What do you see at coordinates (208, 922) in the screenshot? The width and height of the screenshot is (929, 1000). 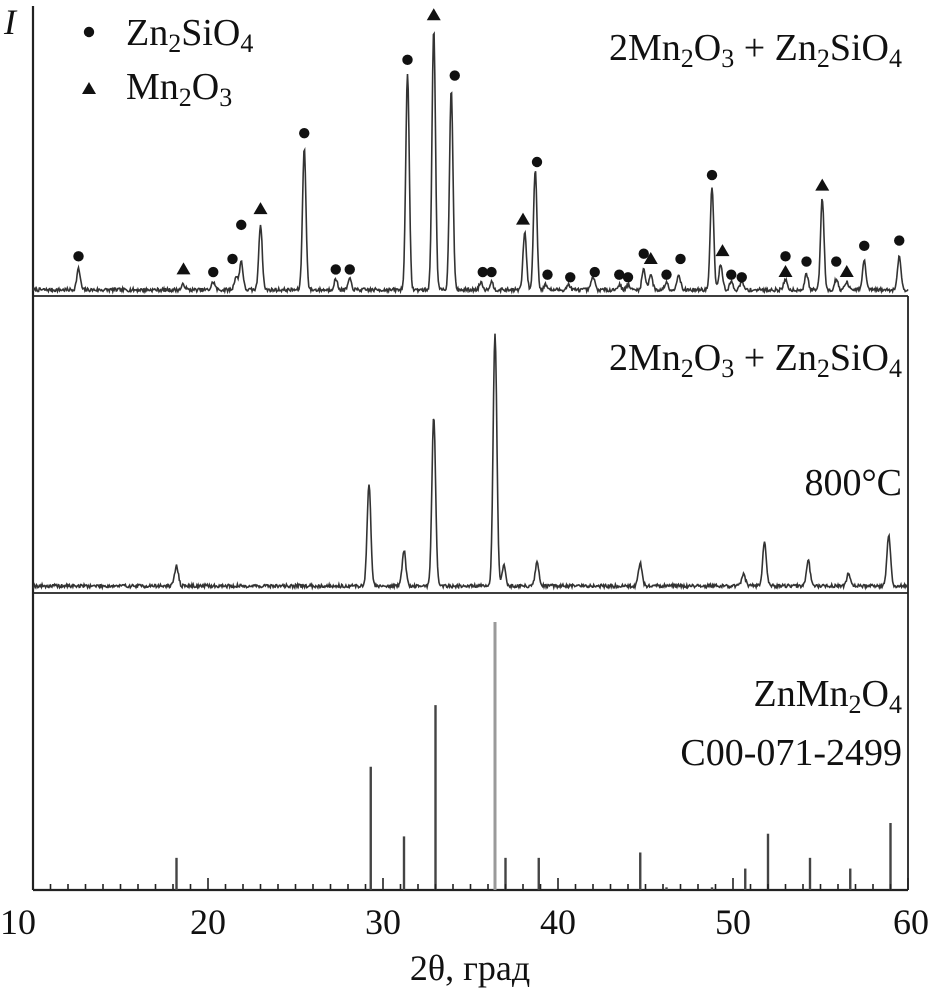 I see `x-tick-label: 20` at bounding box center [208, 922].